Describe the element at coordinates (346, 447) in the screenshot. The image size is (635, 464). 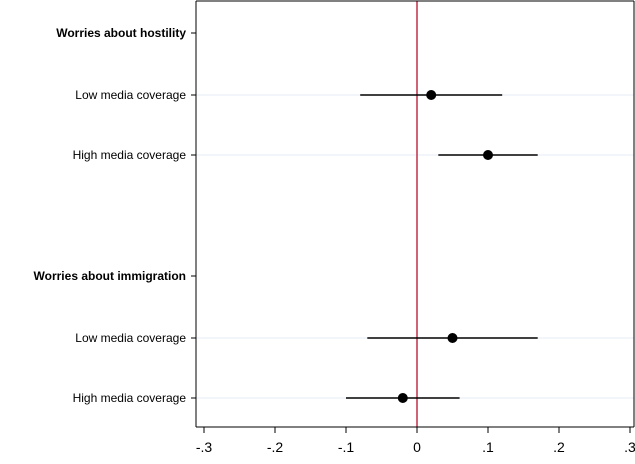
I see `x-tick-label: -.1` at that location.